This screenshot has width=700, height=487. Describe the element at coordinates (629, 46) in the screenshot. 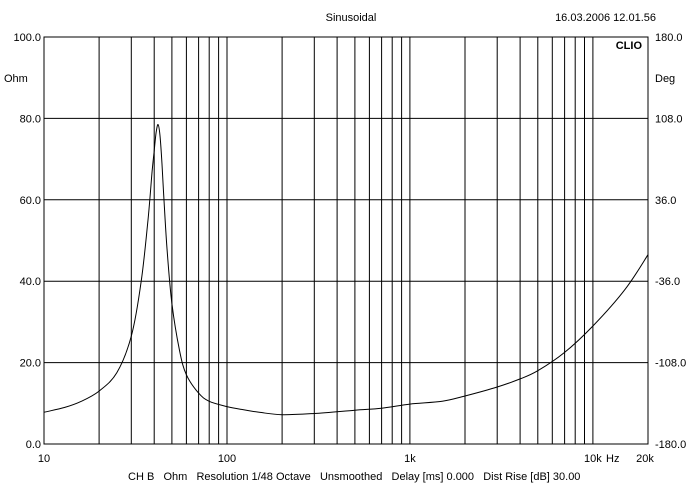

I see `clio-logo: CLIO` at that location.